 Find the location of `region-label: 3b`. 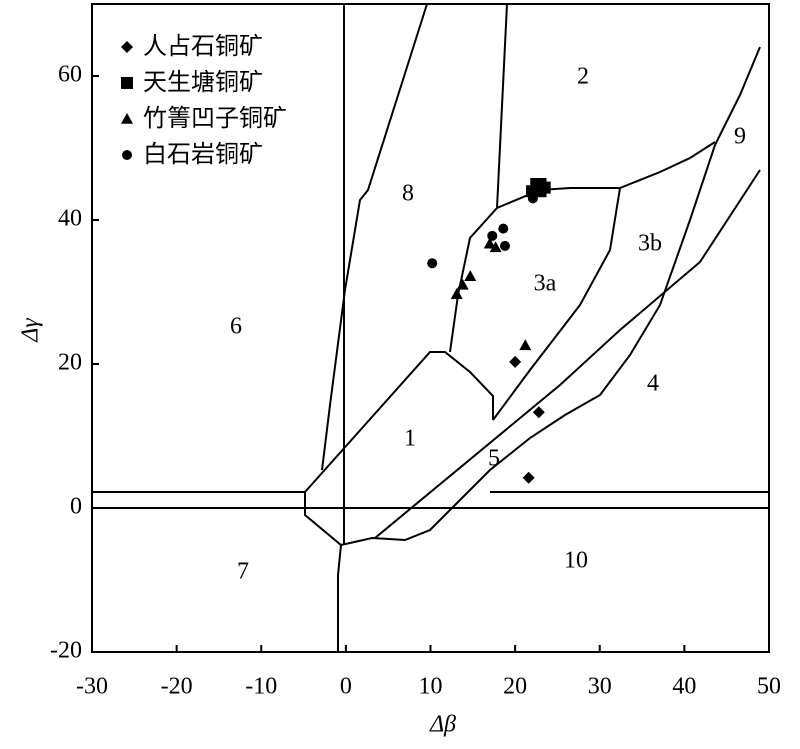

region-label: 3b is located at coordinates (650, 244).